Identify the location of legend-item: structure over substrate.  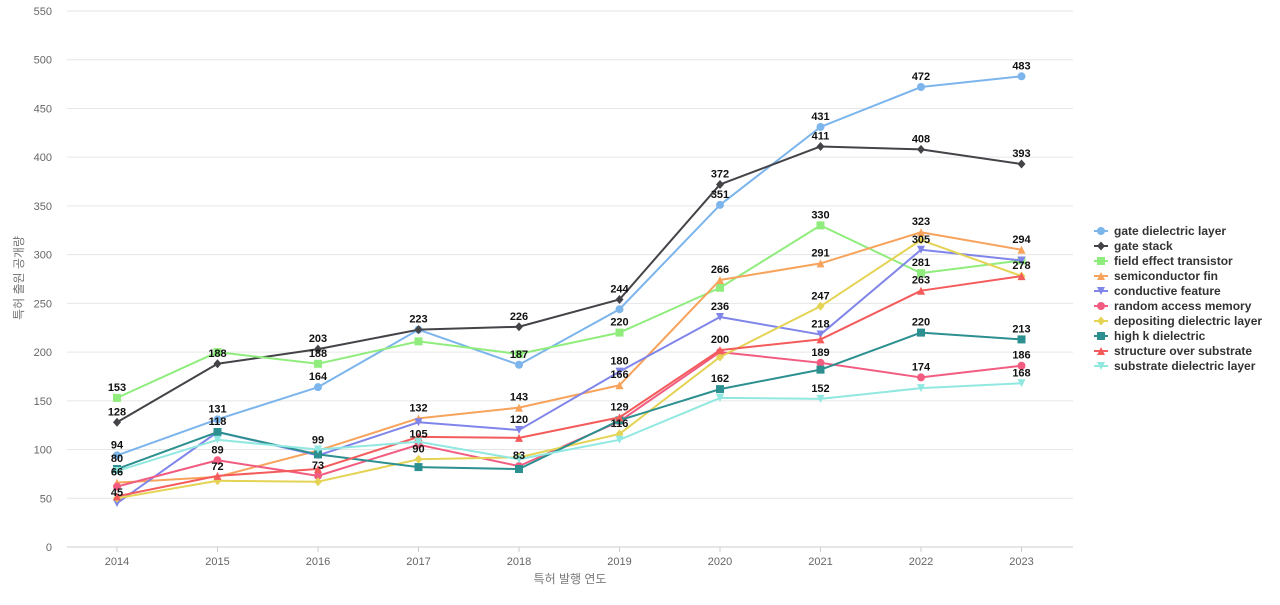
(1173, 351).